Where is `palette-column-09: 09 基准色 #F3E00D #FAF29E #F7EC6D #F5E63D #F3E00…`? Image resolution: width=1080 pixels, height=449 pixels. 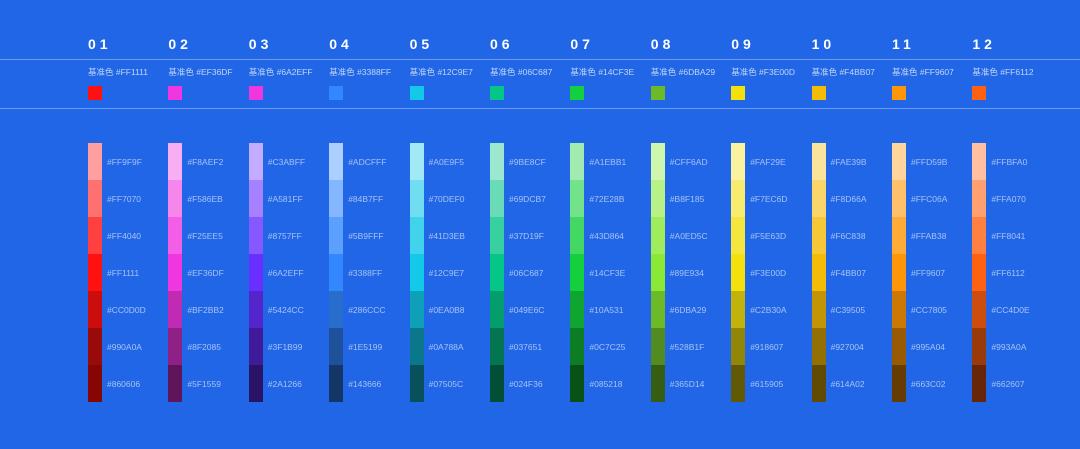 palette-column-09: 09 基准色 #F3E00D #FAF29E #F7EC6D #F5E63D #F3E00… is located at coordinates (771, 224).